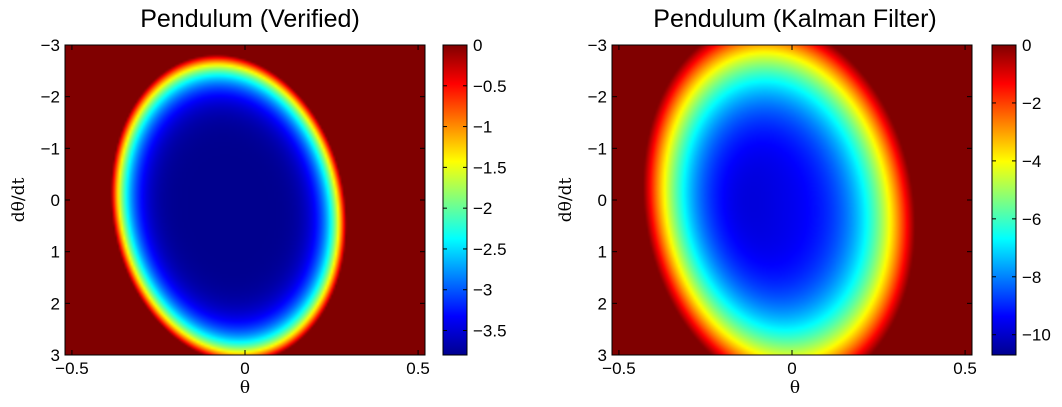 The image size is (1062, 407). I want to click on colorbar-tick-label: −10, so click(1036, 335).